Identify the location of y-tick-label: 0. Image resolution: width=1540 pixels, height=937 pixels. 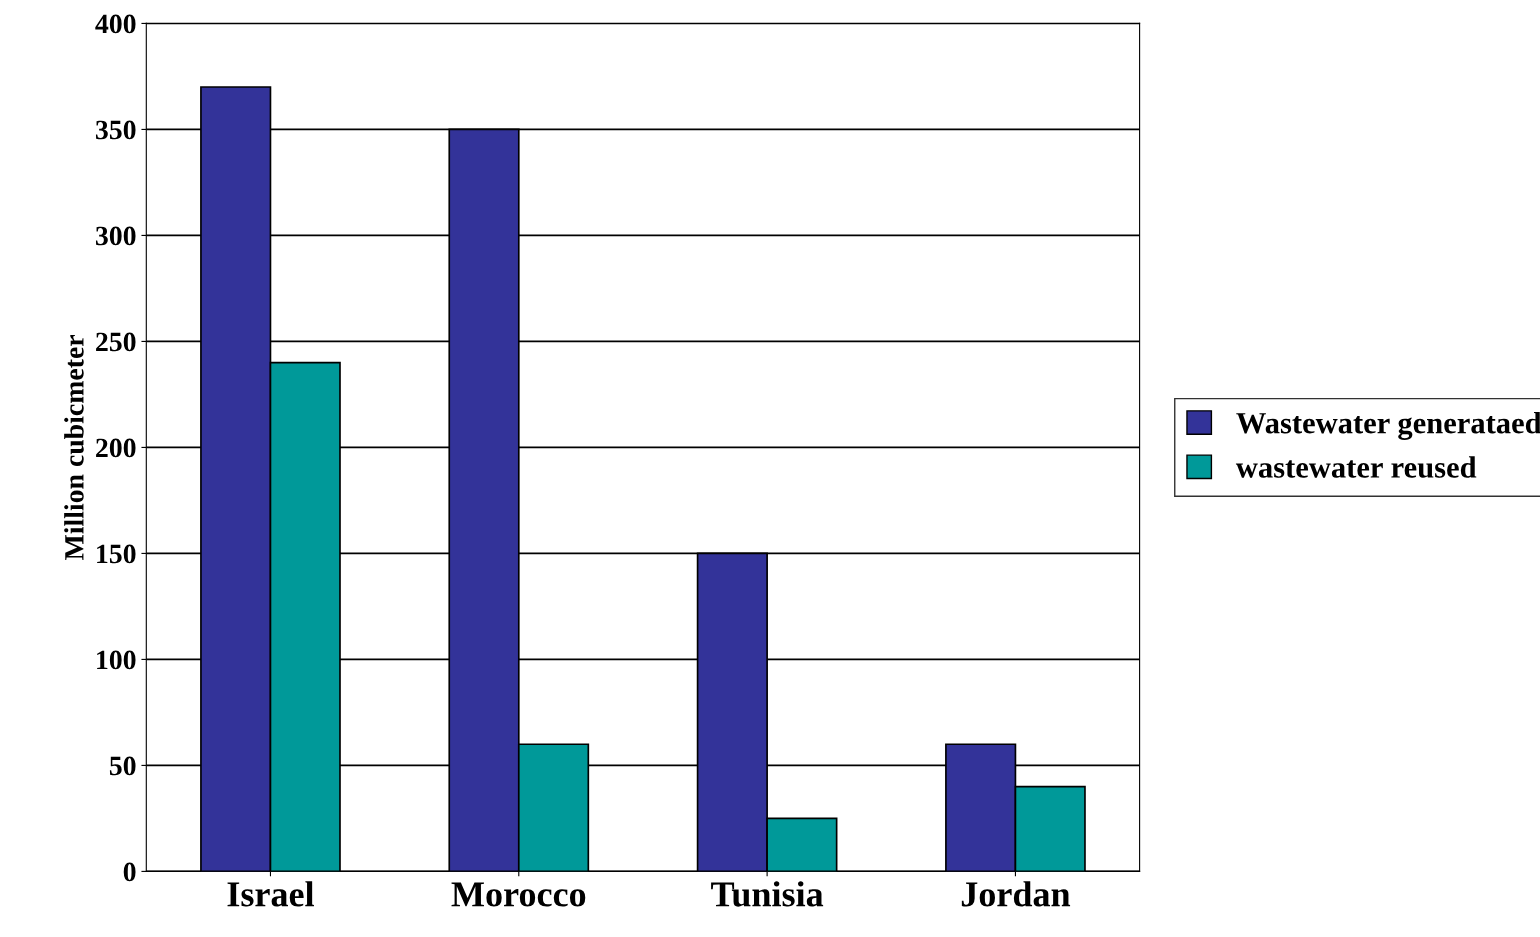
(129, 872).